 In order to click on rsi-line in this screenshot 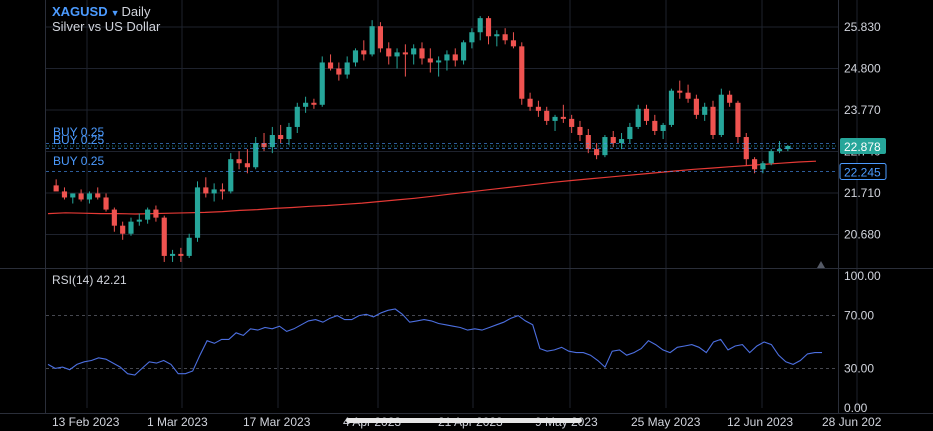, I will do `click(434, 342)`.